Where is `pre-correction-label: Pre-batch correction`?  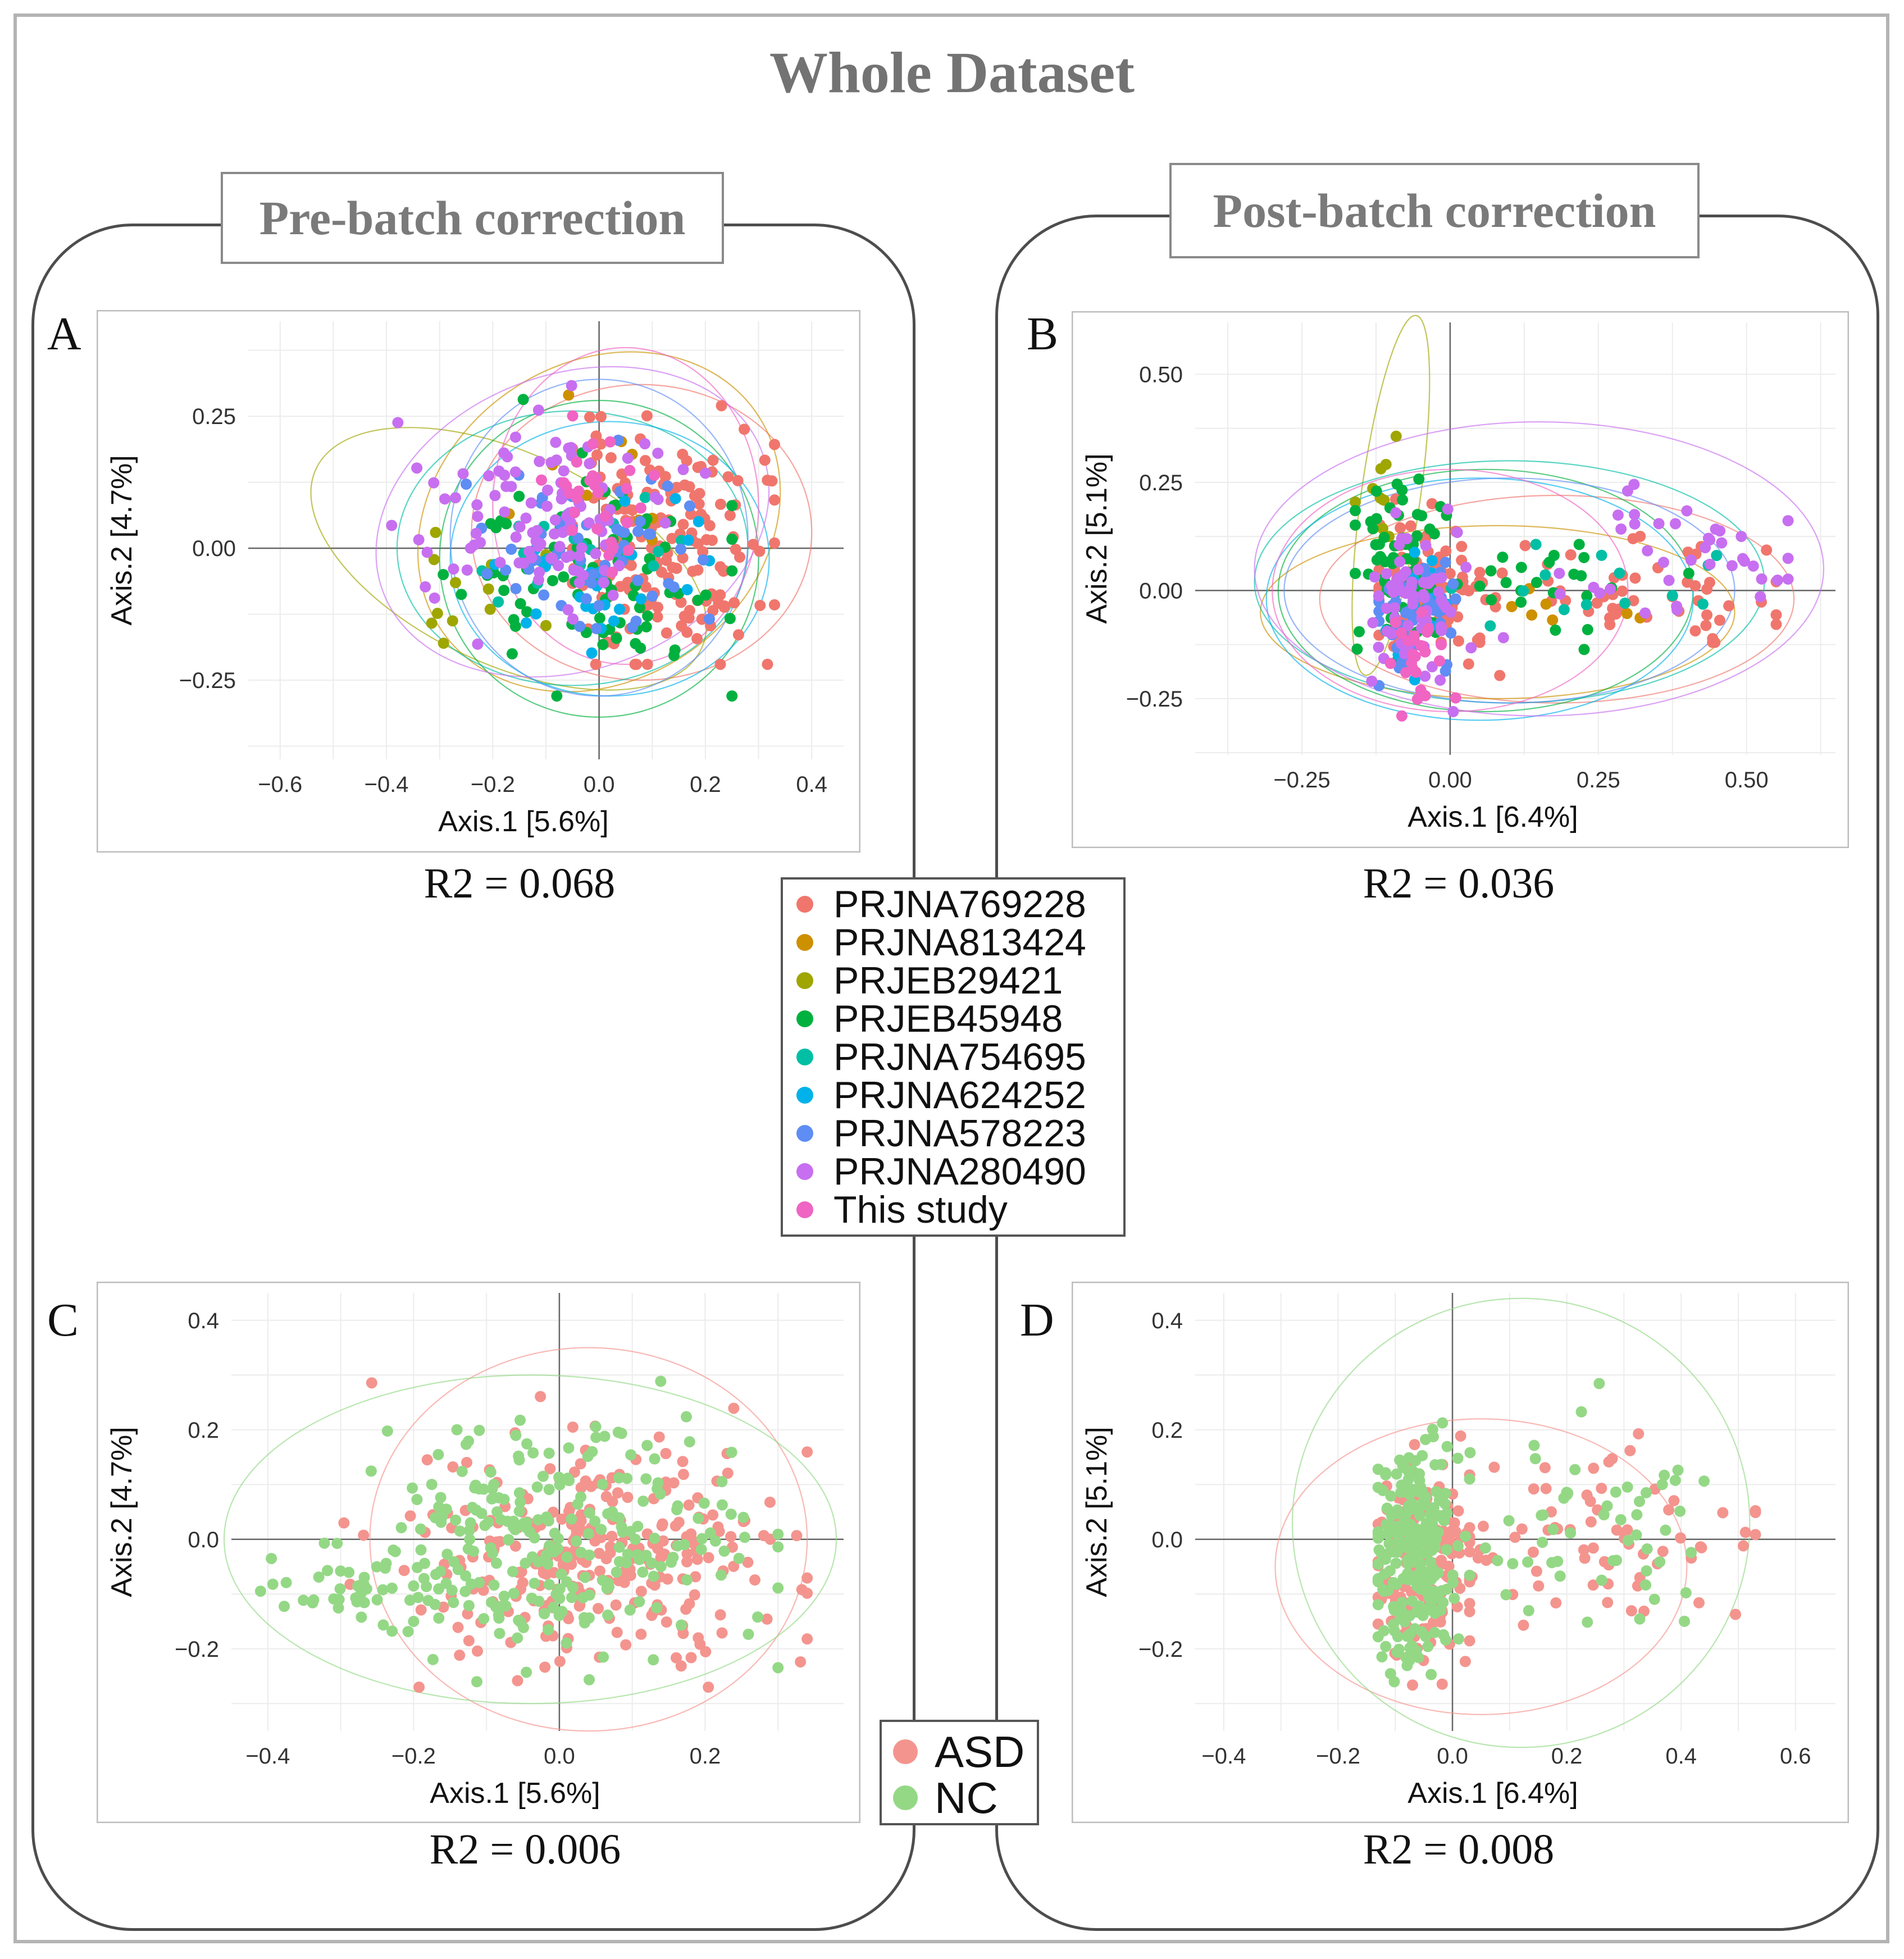 pre-correction-label: Pre-batch correction is located at coordinates (472, 218).